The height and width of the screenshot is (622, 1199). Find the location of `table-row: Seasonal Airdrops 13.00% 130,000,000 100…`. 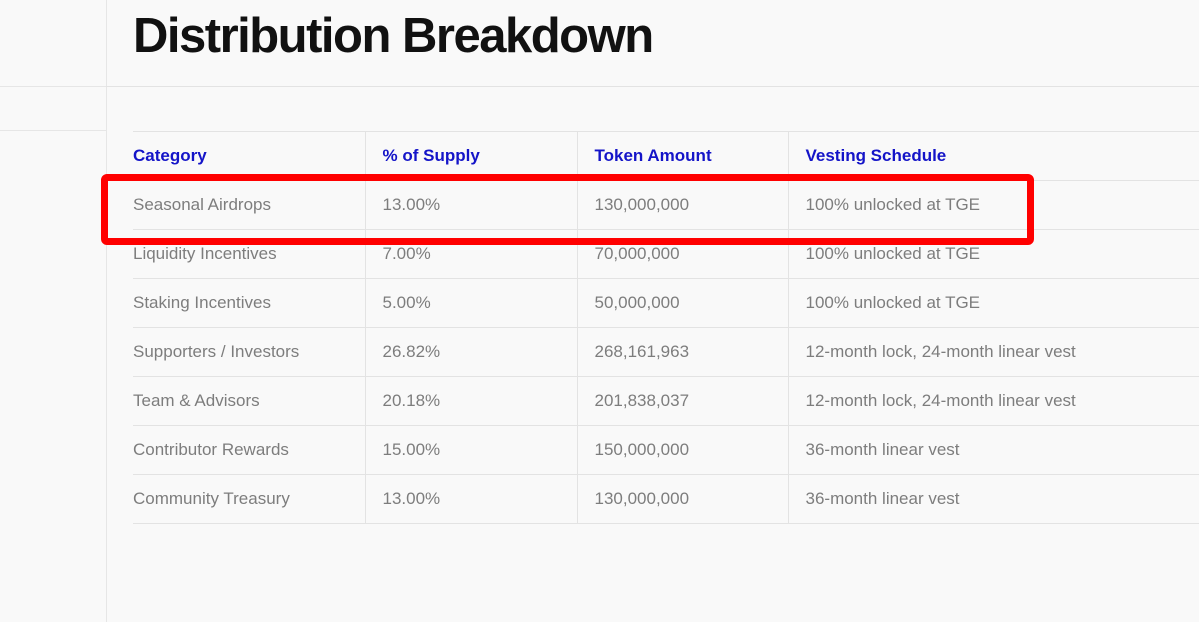

table-row: Seasonal Airdrops 13.00% 130,000,000 100… is located at coordinates (666, 205).